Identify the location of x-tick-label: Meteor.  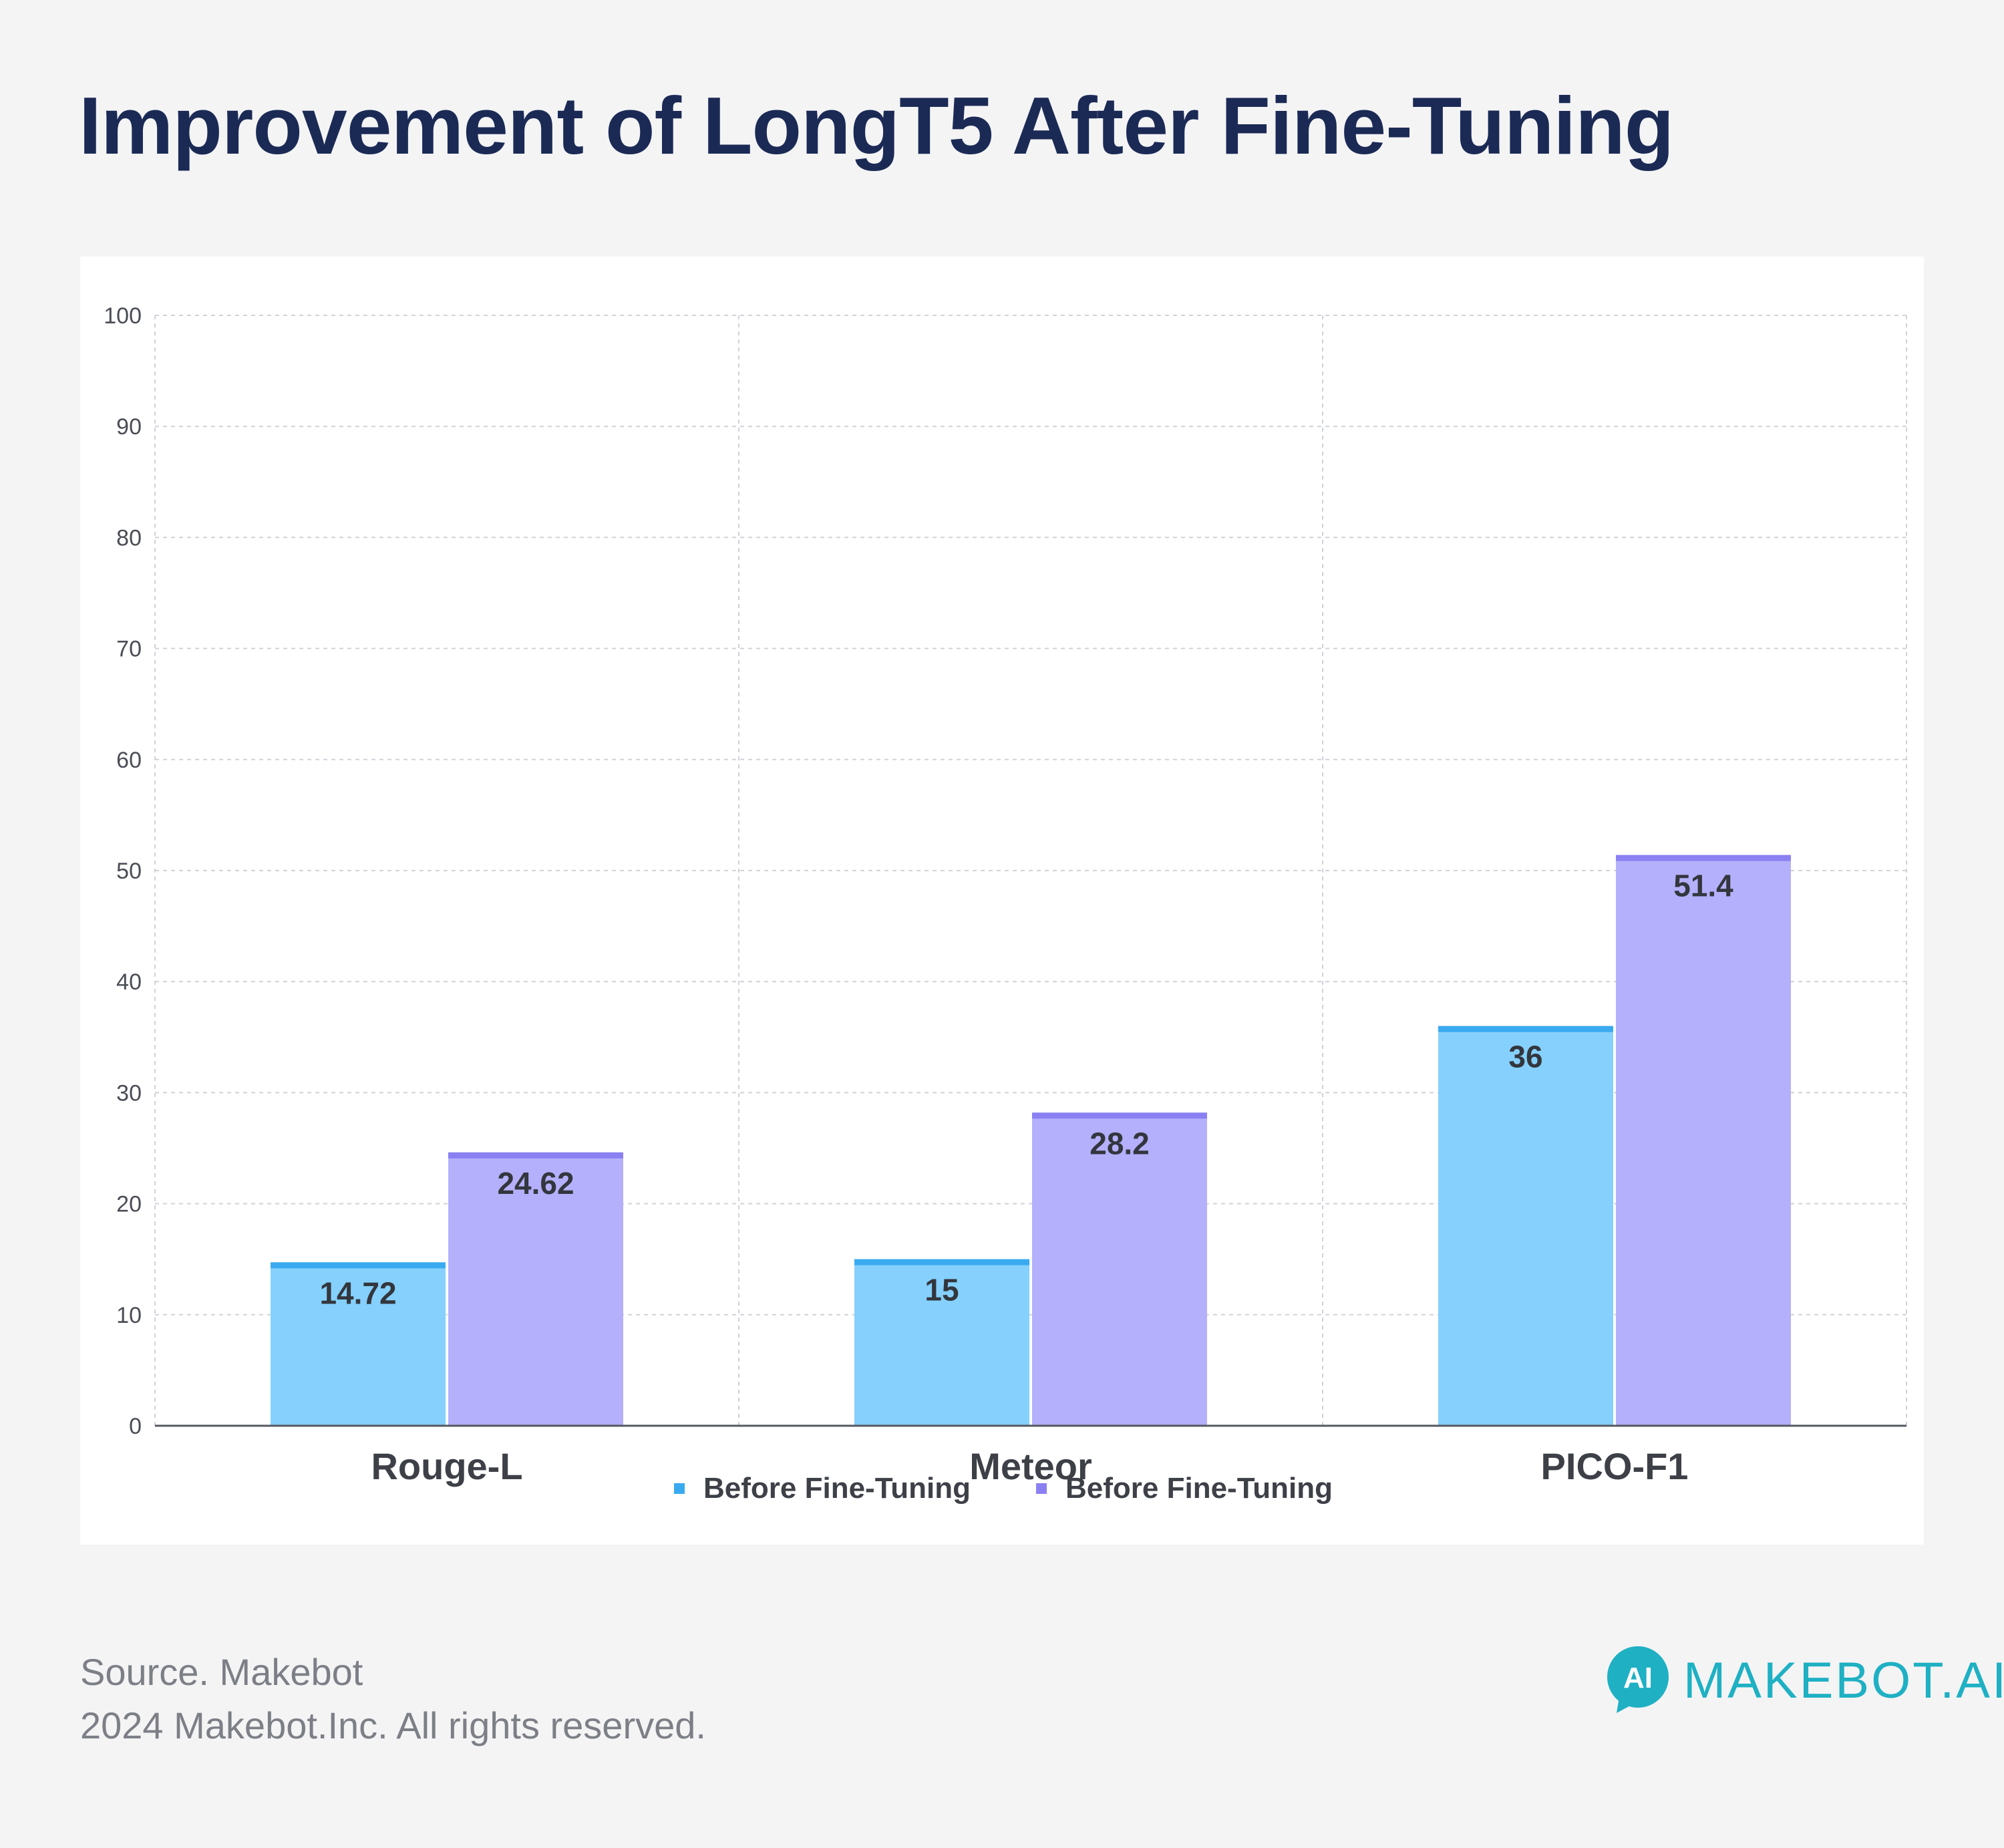
(1031, 1466).